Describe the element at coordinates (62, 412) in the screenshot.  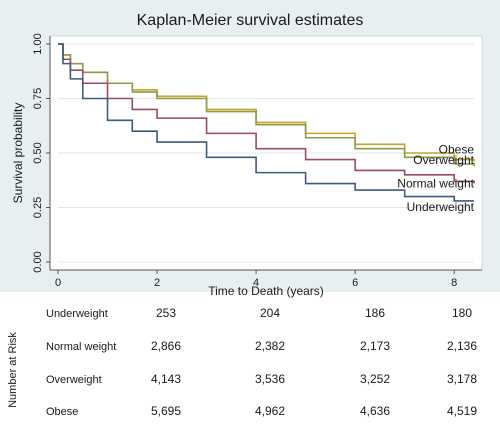
I see `risk-row-group: Obese` at that location.